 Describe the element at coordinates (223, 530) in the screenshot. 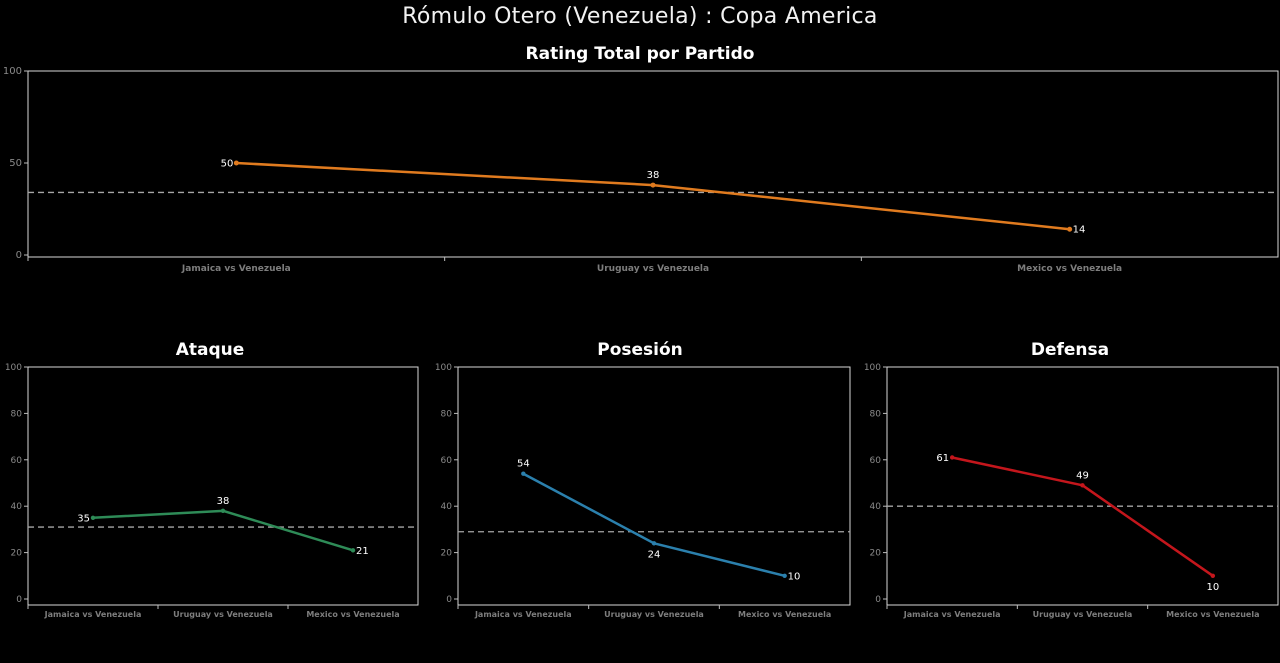

I see `ataque-series-line` at that location.